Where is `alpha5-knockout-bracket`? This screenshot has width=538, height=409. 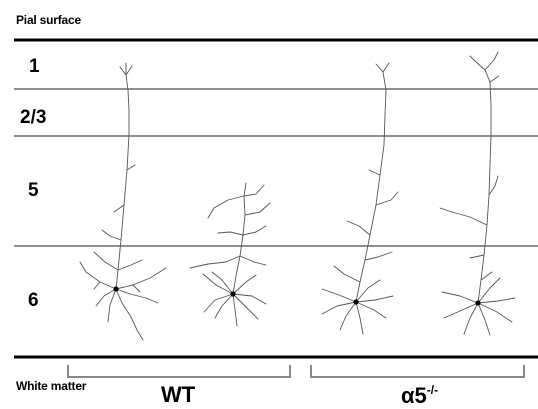 alpha5-knockout-bracket is located at coordinates (417, 371).